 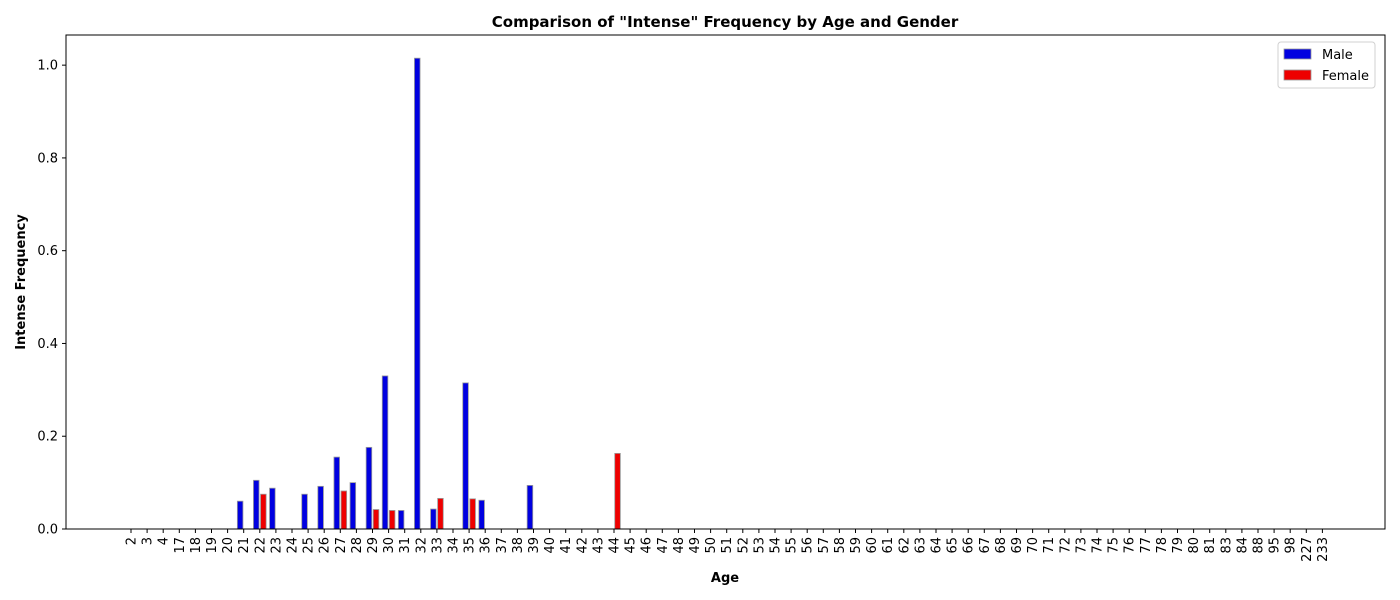 I want to click on x-tick-label: 53, so click(x=759, y=545).